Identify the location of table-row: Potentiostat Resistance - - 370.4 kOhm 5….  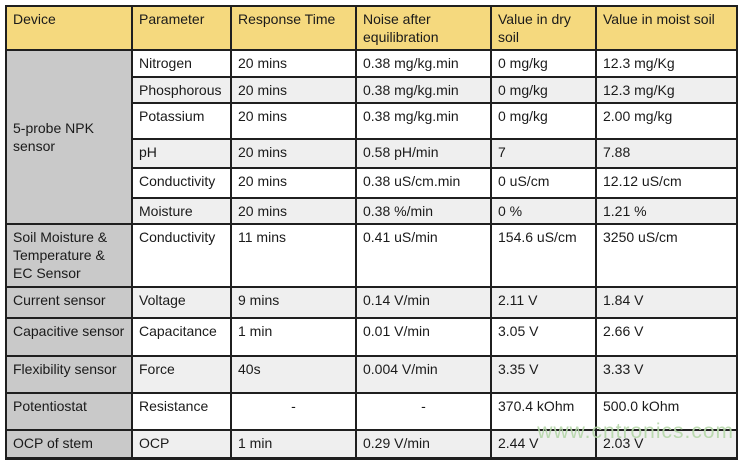
(371, 411).